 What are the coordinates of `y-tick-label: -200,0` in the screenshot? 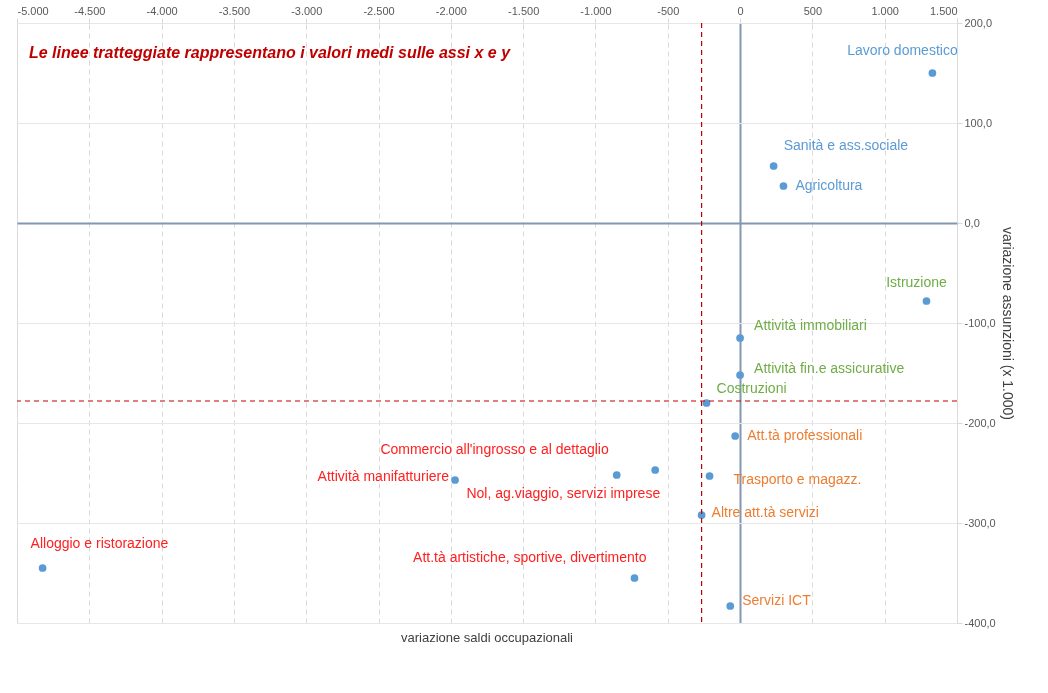 It's located at (980, 422).